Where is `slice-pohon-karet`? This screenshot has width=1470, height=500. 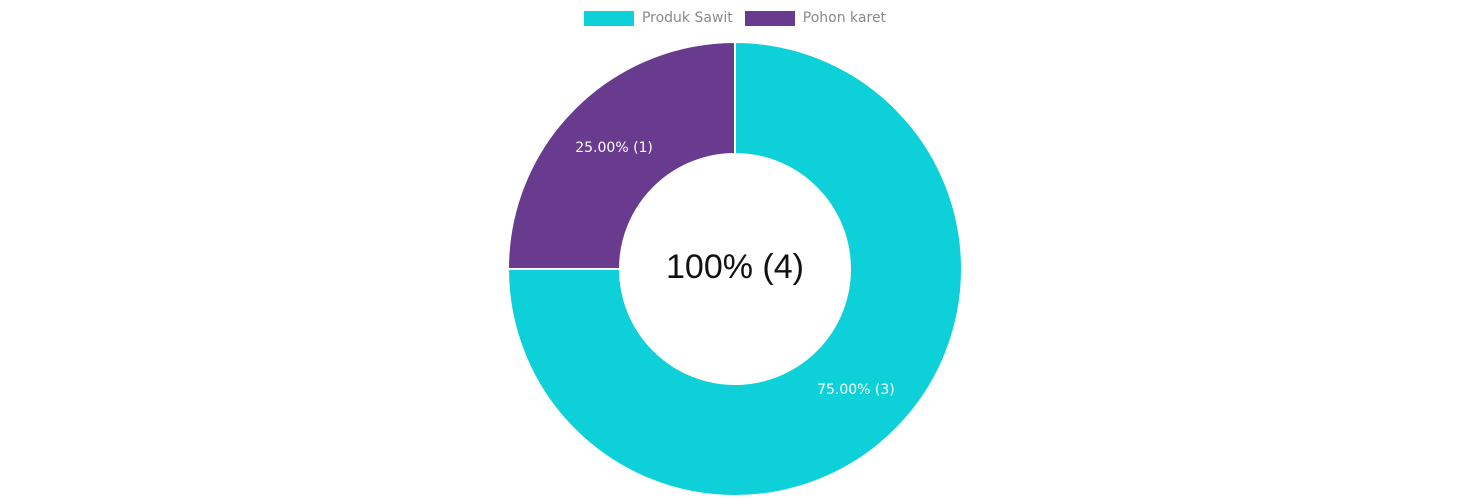 slice-pohon-karet is located at coordinates (621, 155).